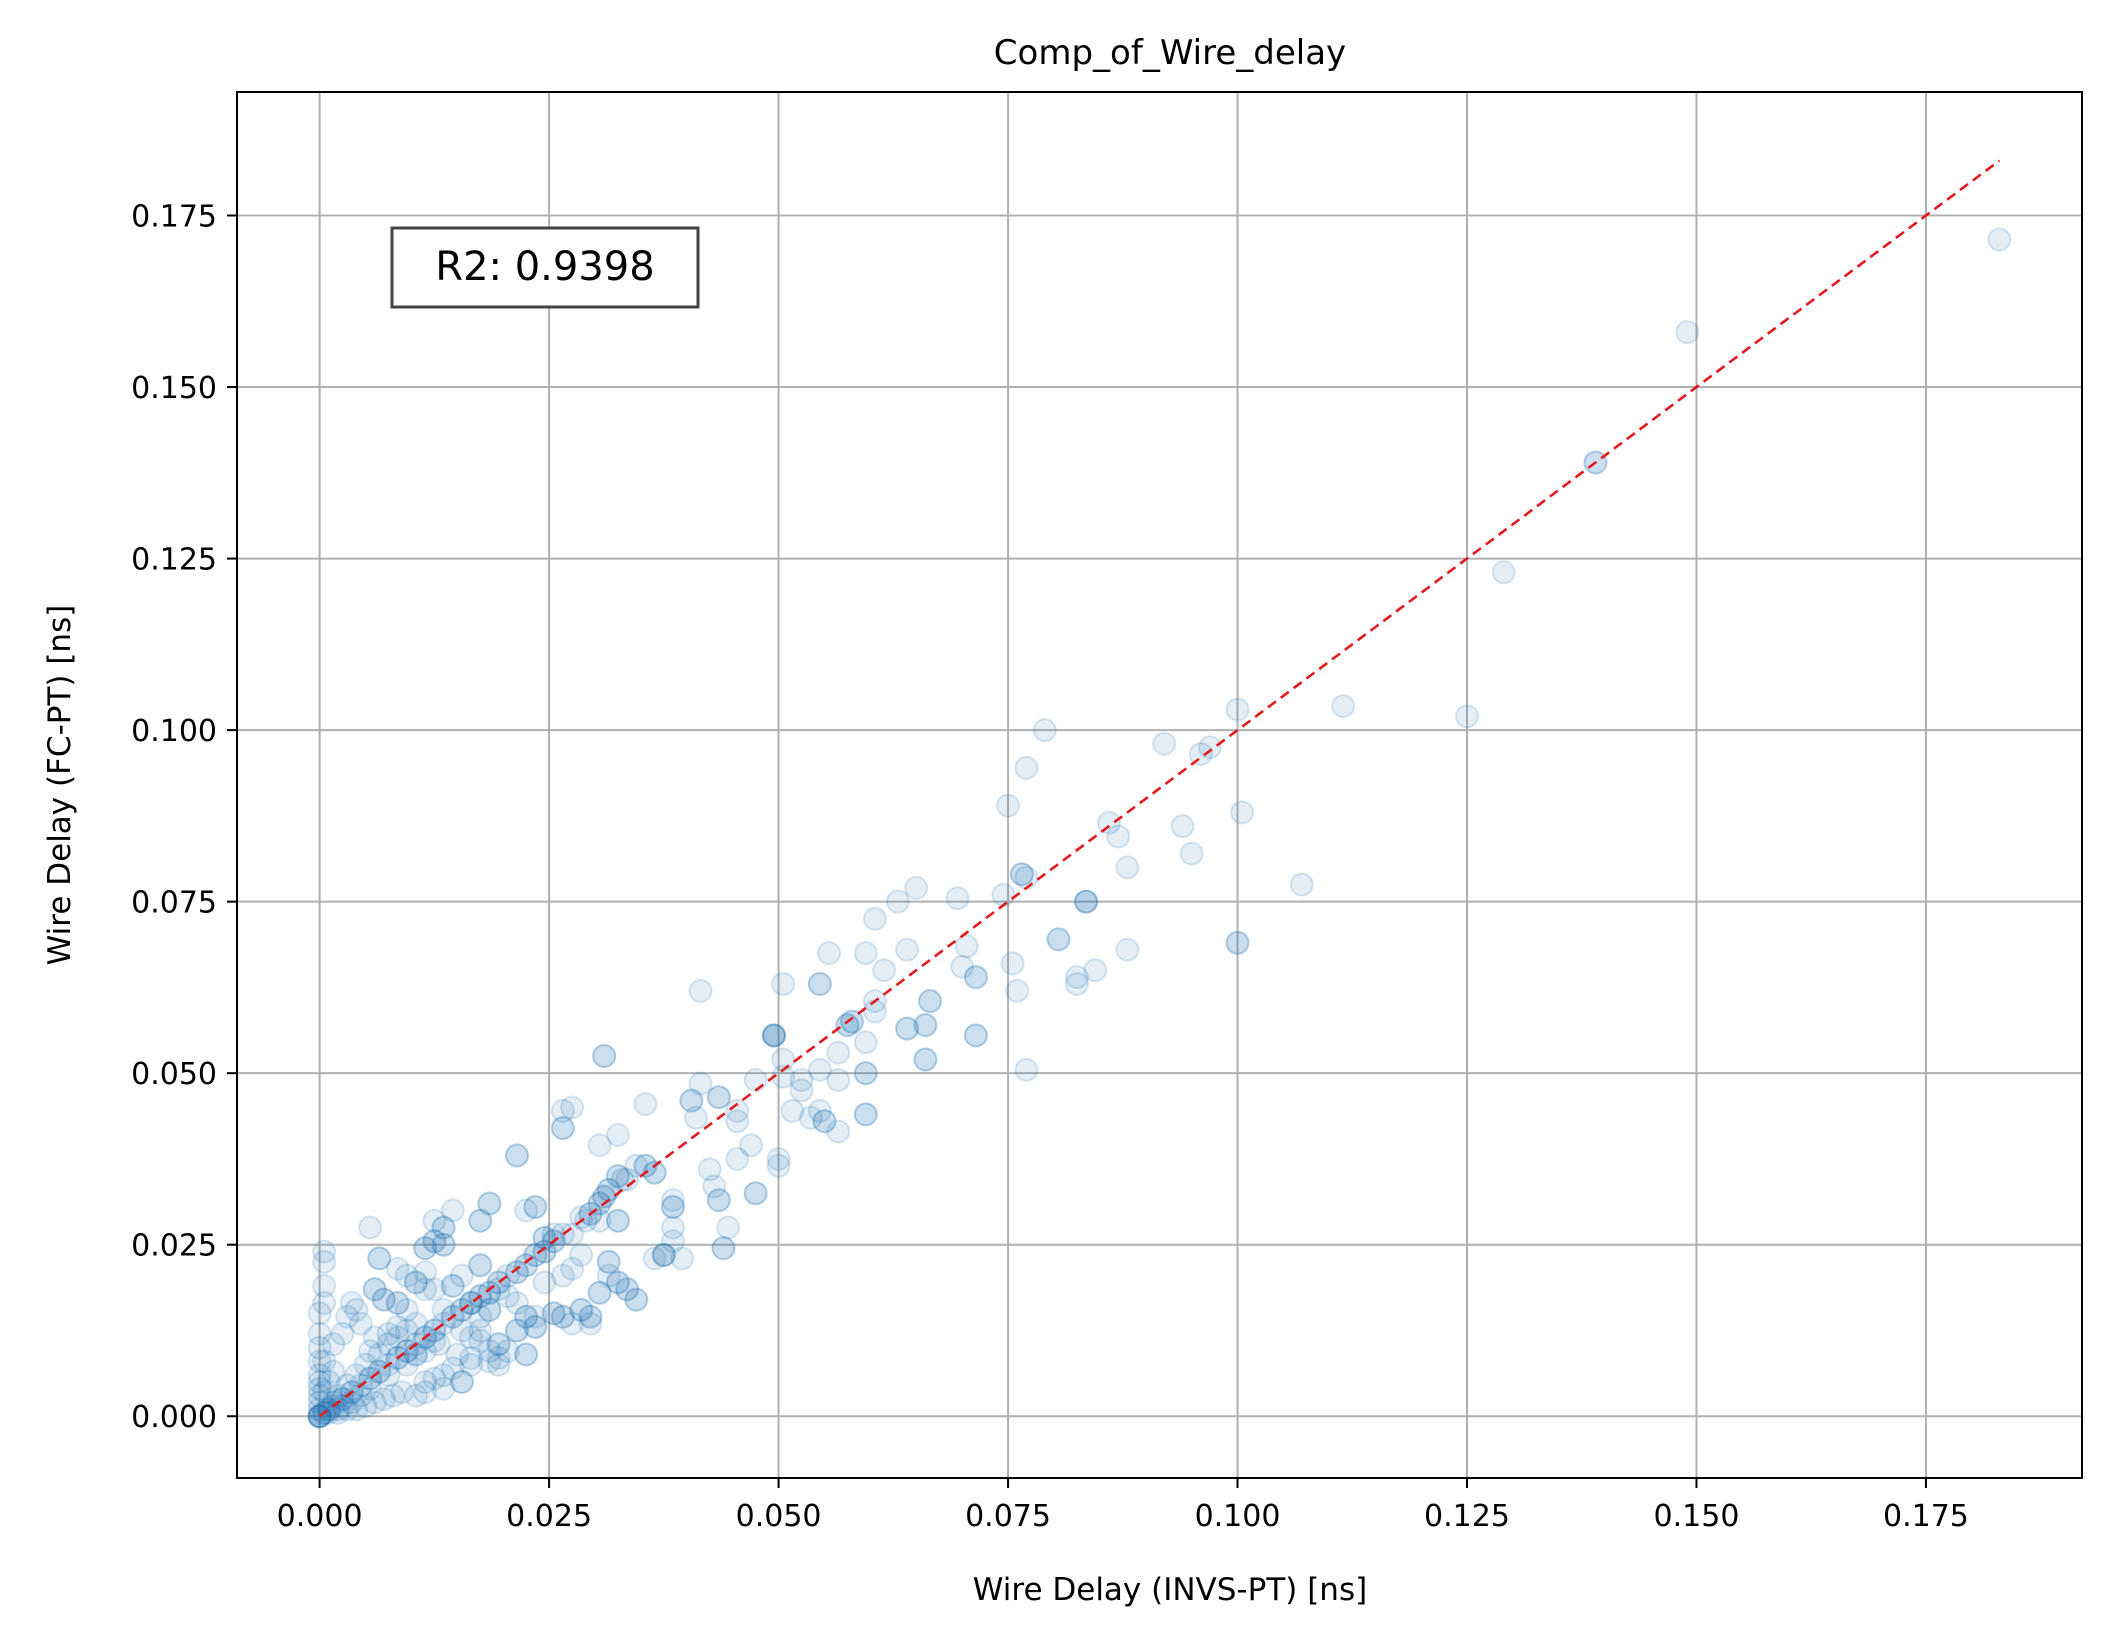 The height and width of the screenshot is (1642, 2127). What do you see at coordinates (1467, 1516) in the screenshot?
I see `x-tick-label: 0.125` at bounding box center [1467, 1516].